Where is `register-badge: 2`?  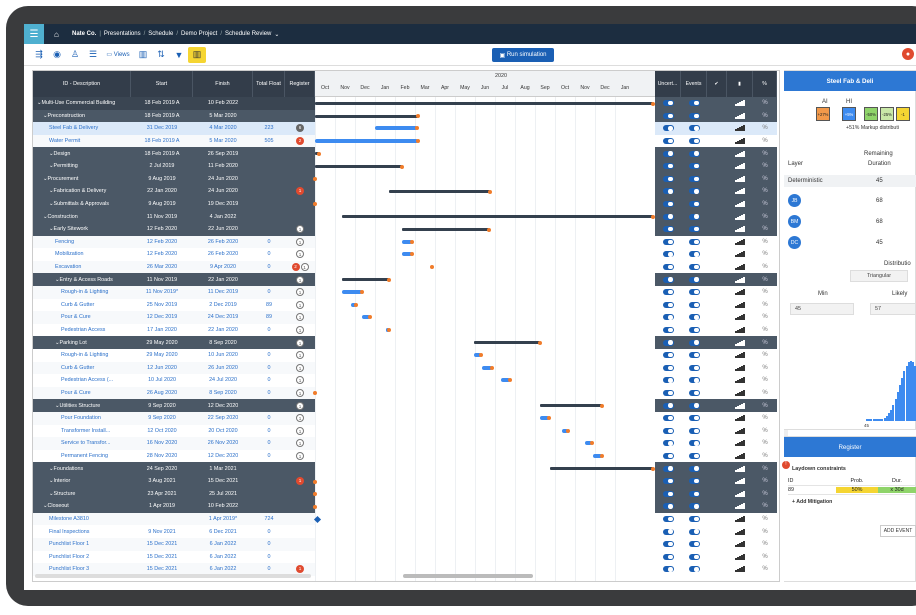 register-badge: 2 is located at coordinates (295, 267).